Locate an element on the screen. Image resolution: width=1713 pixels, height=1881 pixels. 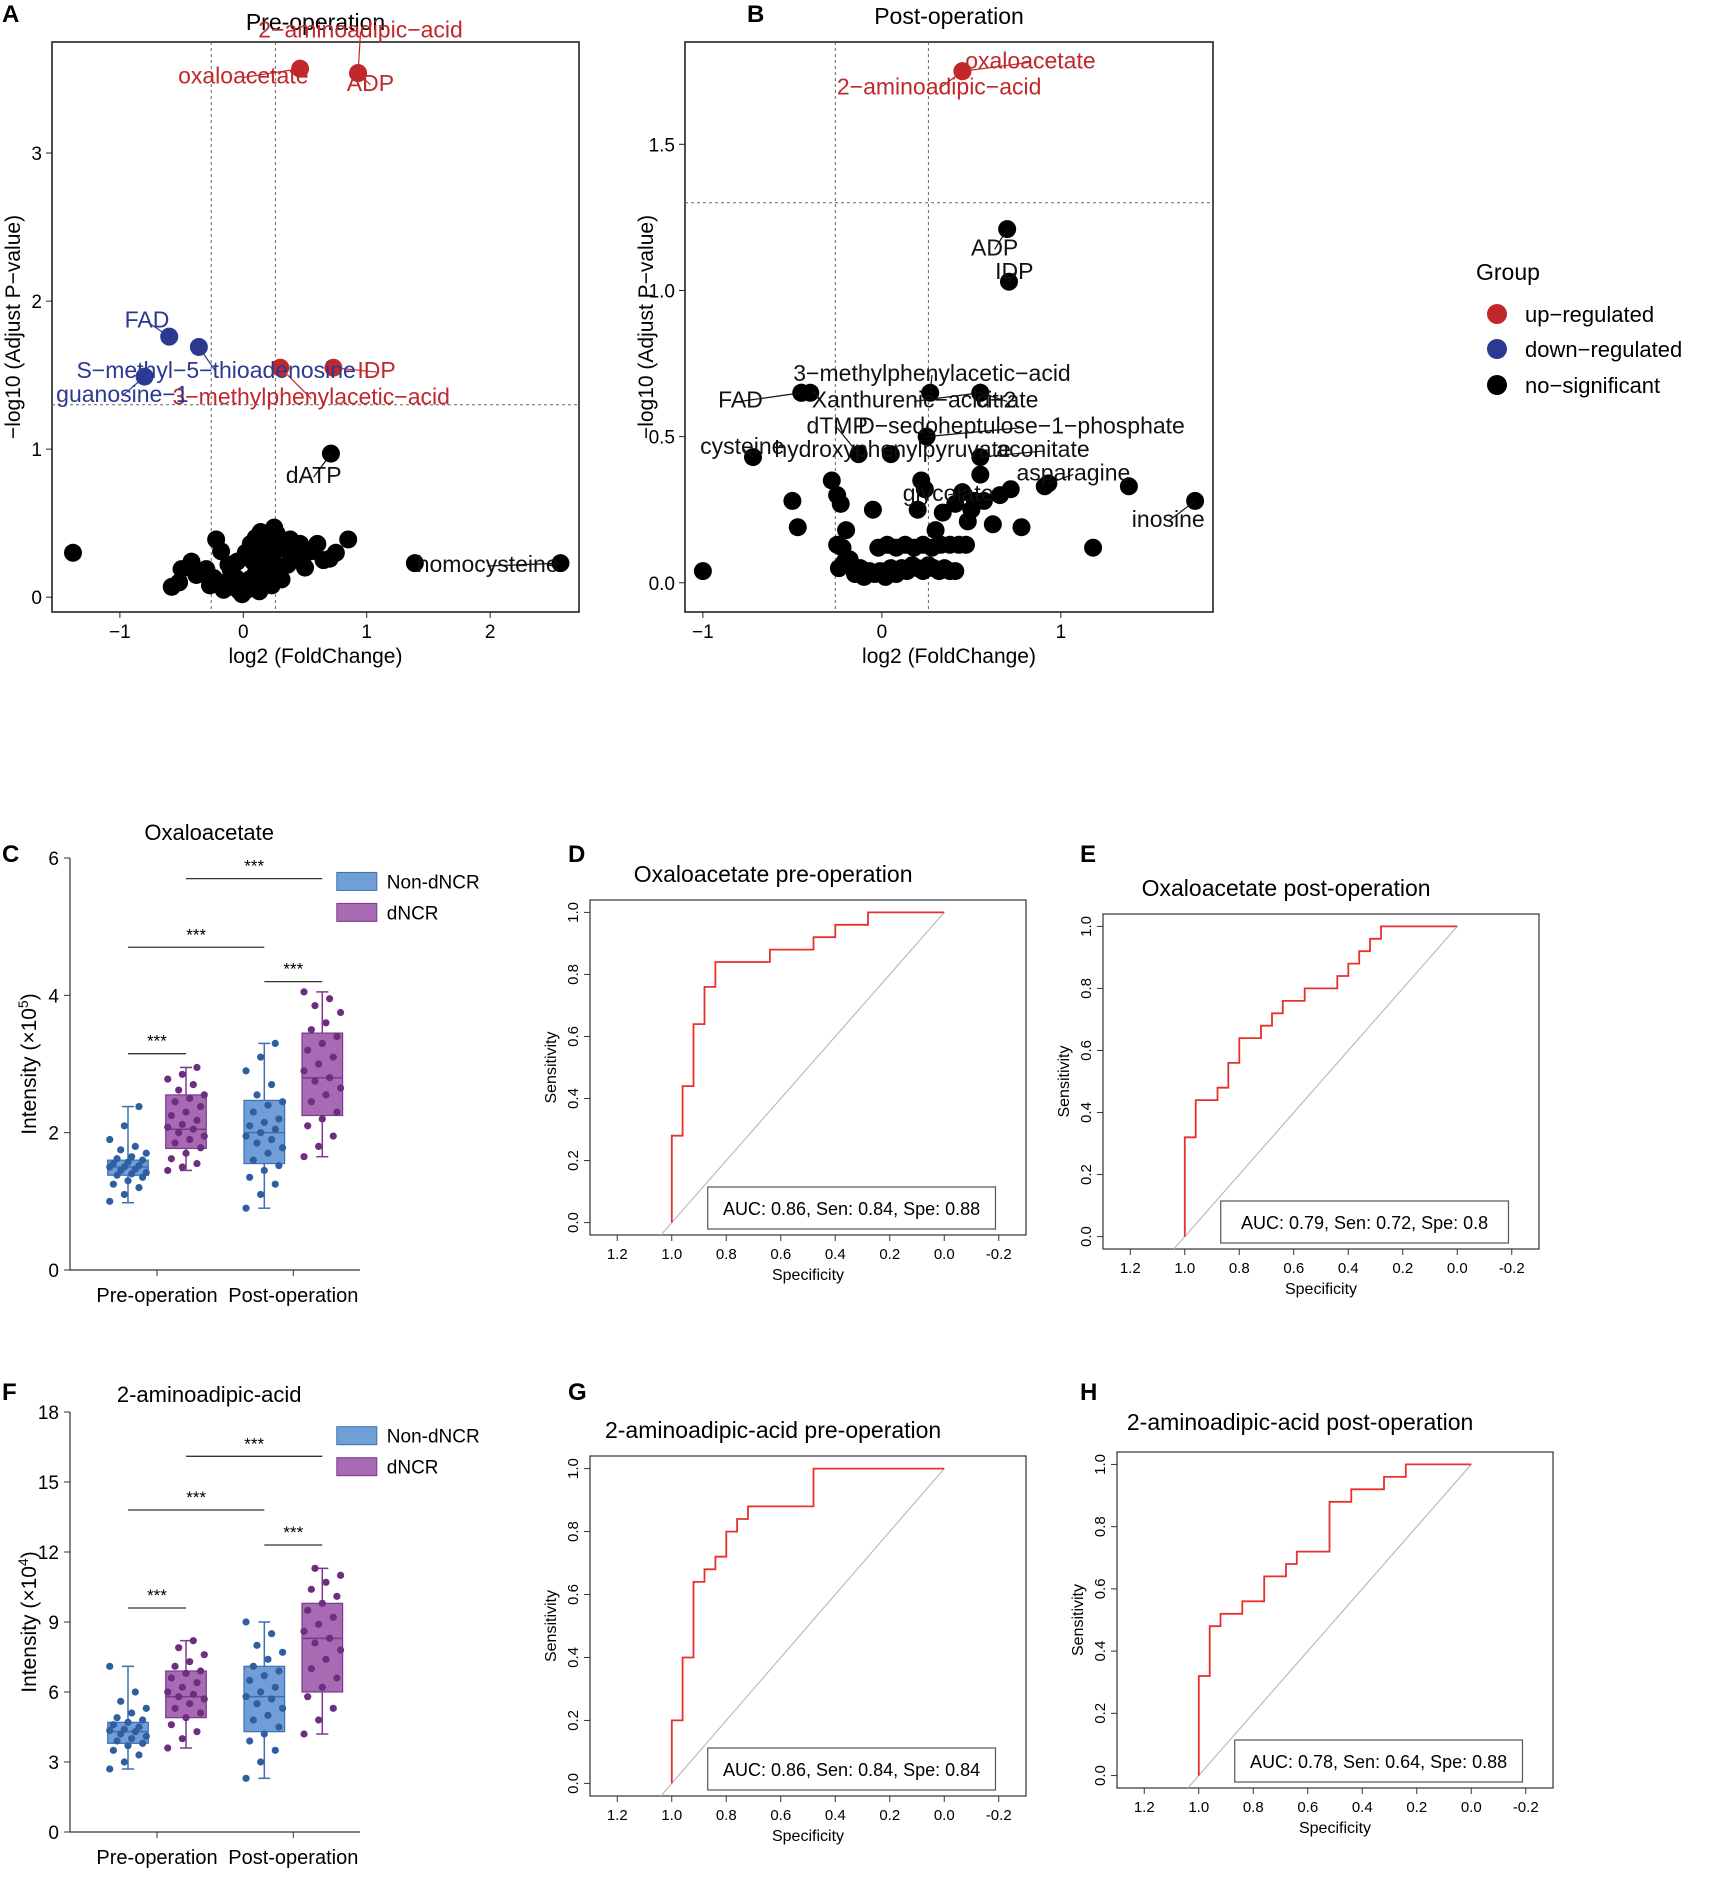
point-label: glycolate is located at coordinates (948, 493).